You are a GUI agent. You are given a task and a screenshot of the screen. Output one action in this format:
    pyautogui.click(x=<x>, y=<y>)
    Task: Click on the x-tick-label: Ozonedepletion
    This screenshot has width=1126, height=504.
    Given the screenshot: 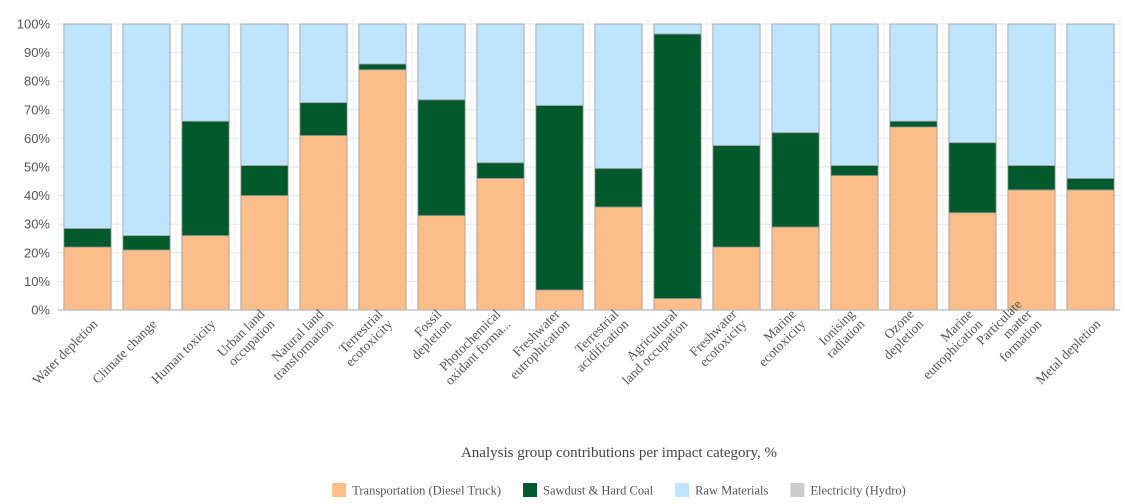 What is the action you would take?
    pyautogui.click(x=898, y=334)
    